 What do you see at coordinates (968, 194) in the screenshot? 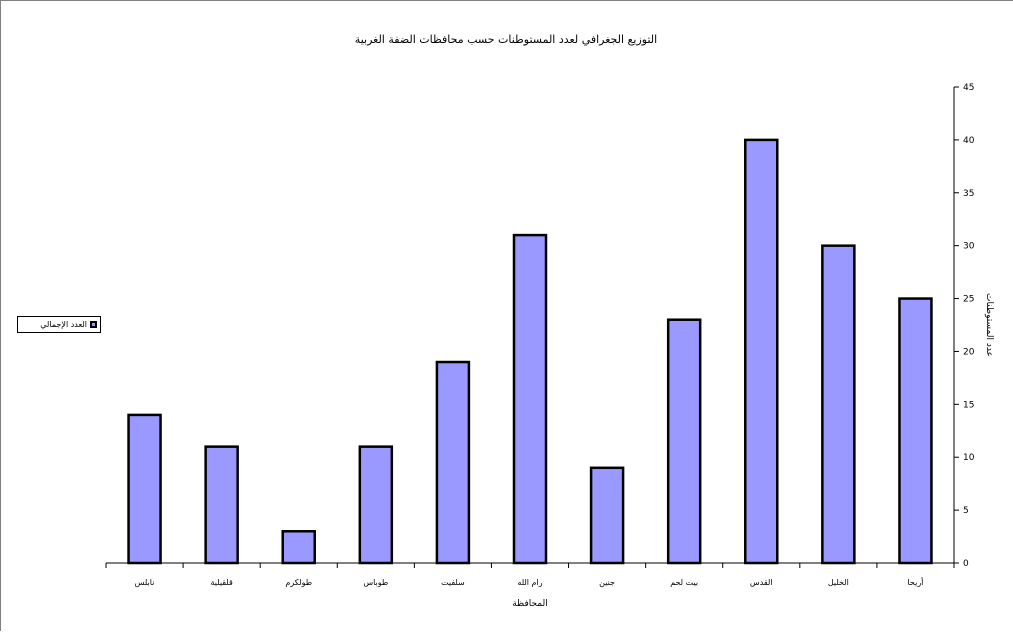
I see `y-tick-label: 35` at bounding box center [968, 194].